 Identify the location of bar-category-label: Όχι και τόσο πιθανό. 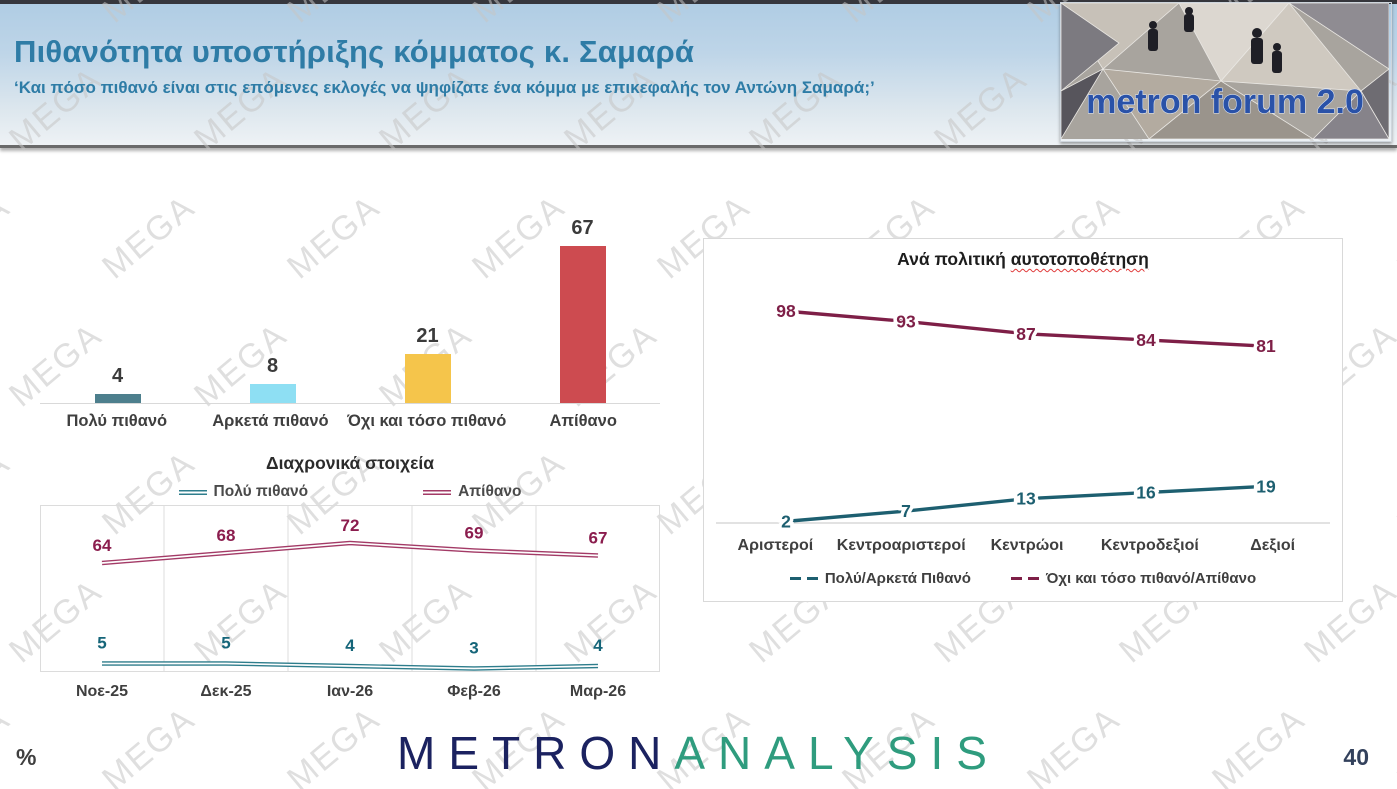
(427, 421).